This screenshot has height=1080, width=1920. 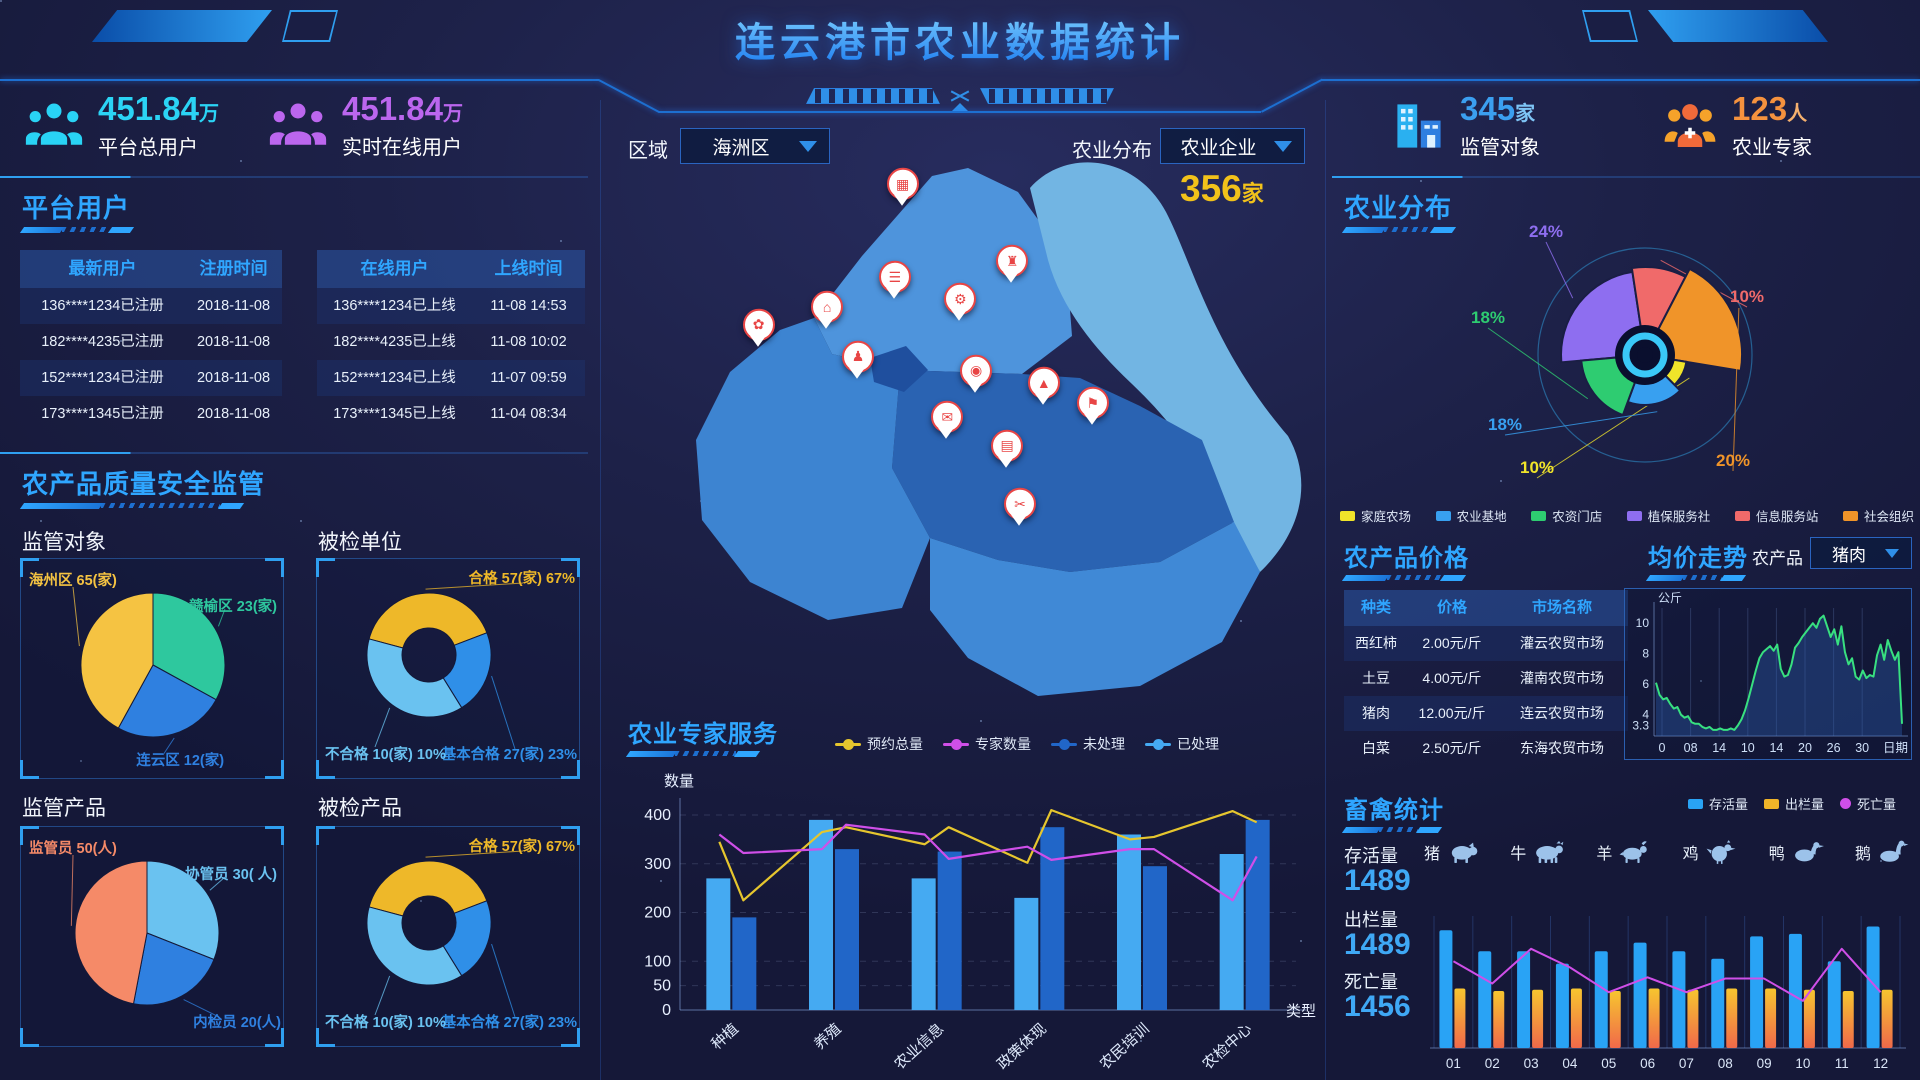 What do you see at coordinates (758, 328) in the screenshot?
I see `planting-pin: ✿` at bounding box center [758, 328].